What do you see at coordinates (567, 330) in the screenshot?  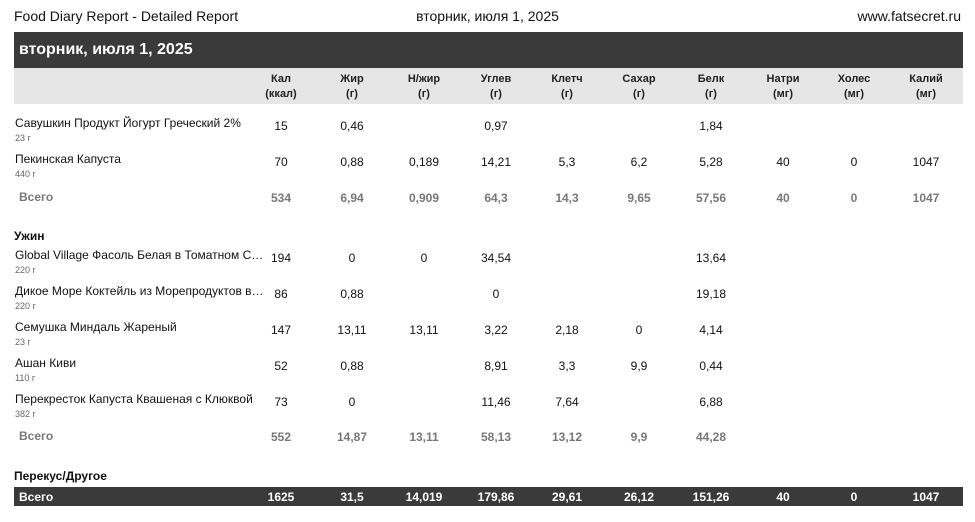 I see `nutrient-value: 2,18` at bounding box center [567, 330].